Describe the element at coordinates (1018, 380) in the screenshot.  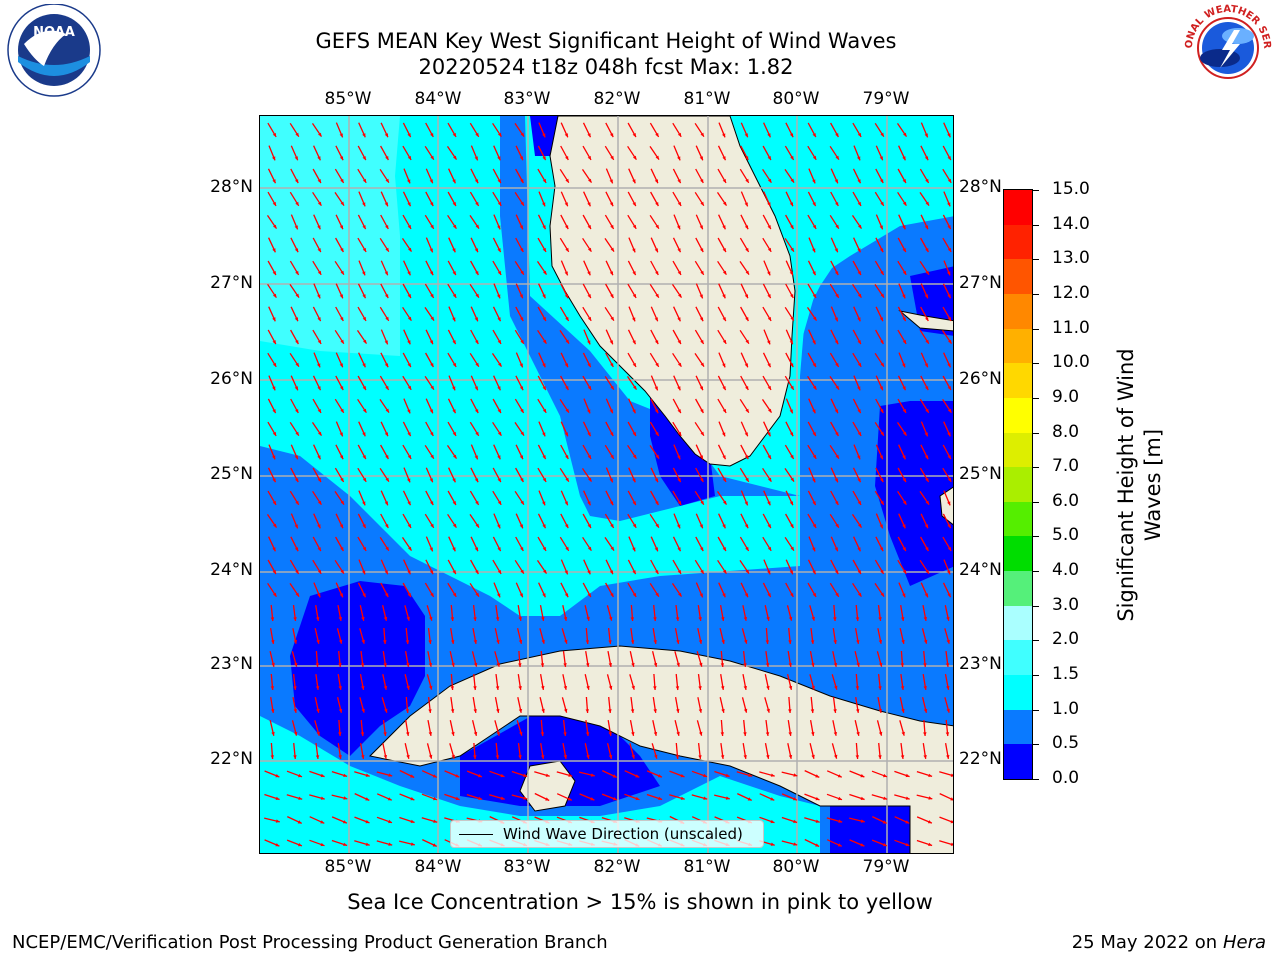
I see `colorbar-segment` at that location.